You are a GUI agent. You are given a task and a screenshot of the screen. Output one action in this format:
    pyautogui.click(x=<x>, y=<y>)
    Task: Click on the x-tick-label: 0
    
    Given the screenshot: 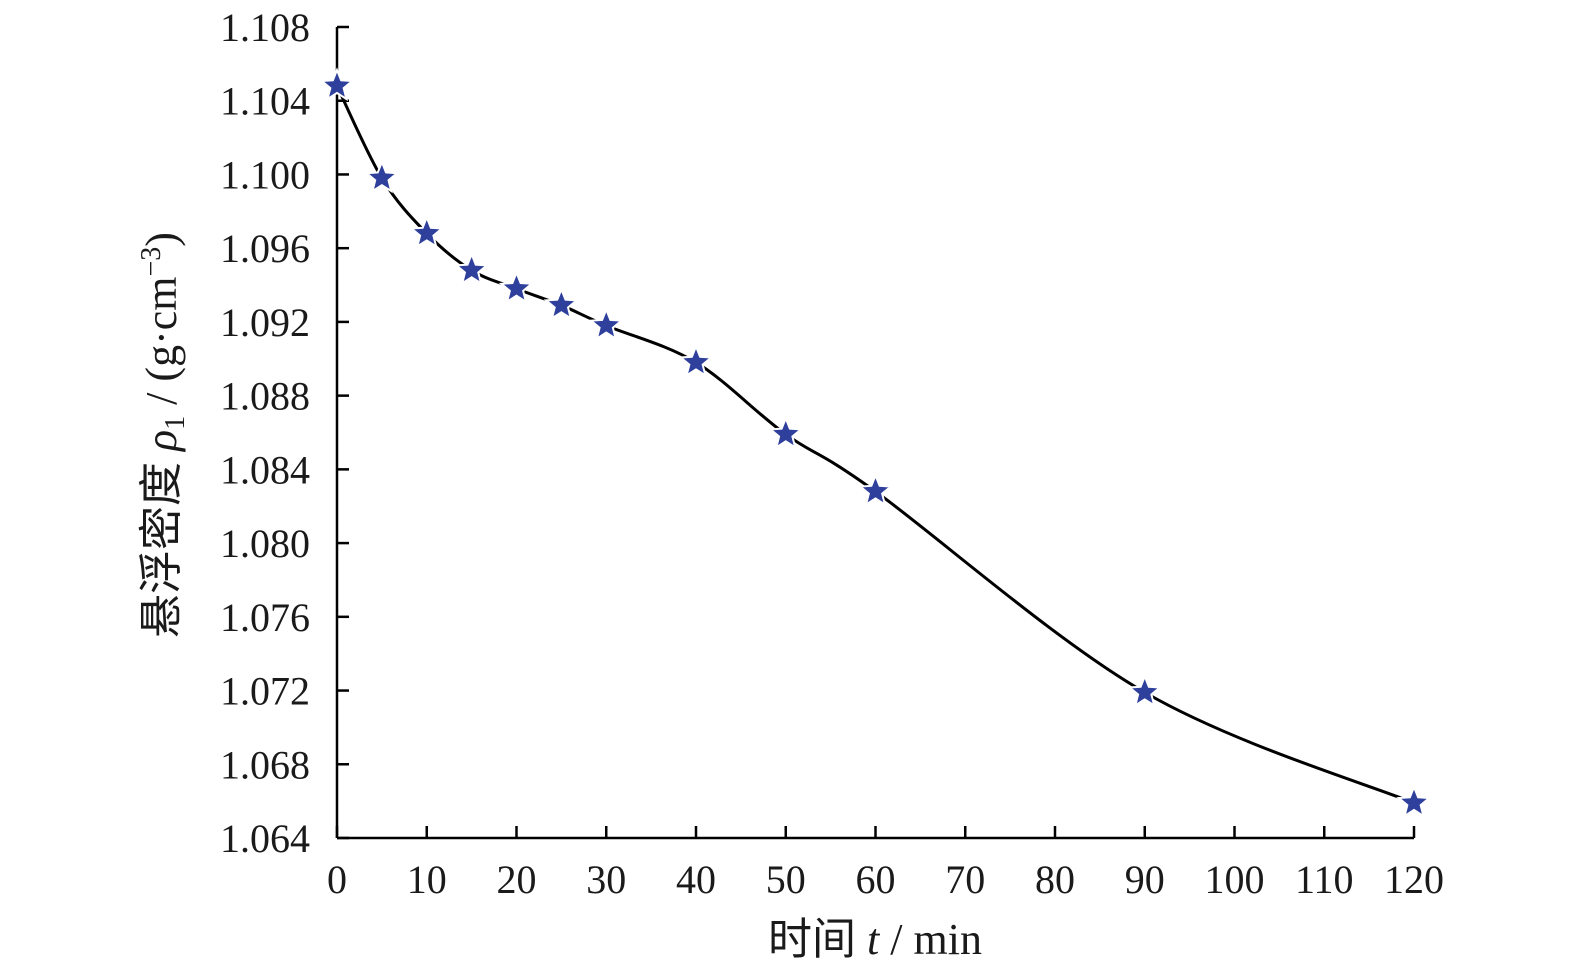 What is the action you would take?
    pyautogui.click(x=337, y=879)
    